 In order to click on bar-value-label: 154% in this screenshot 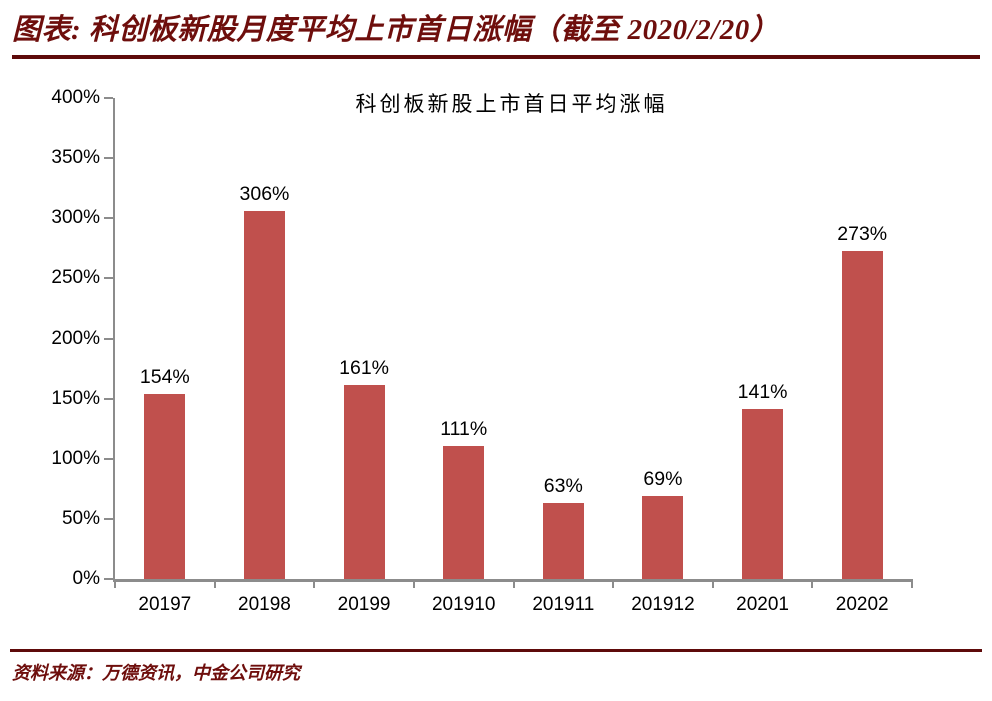, I will do `click(164, 376)`.